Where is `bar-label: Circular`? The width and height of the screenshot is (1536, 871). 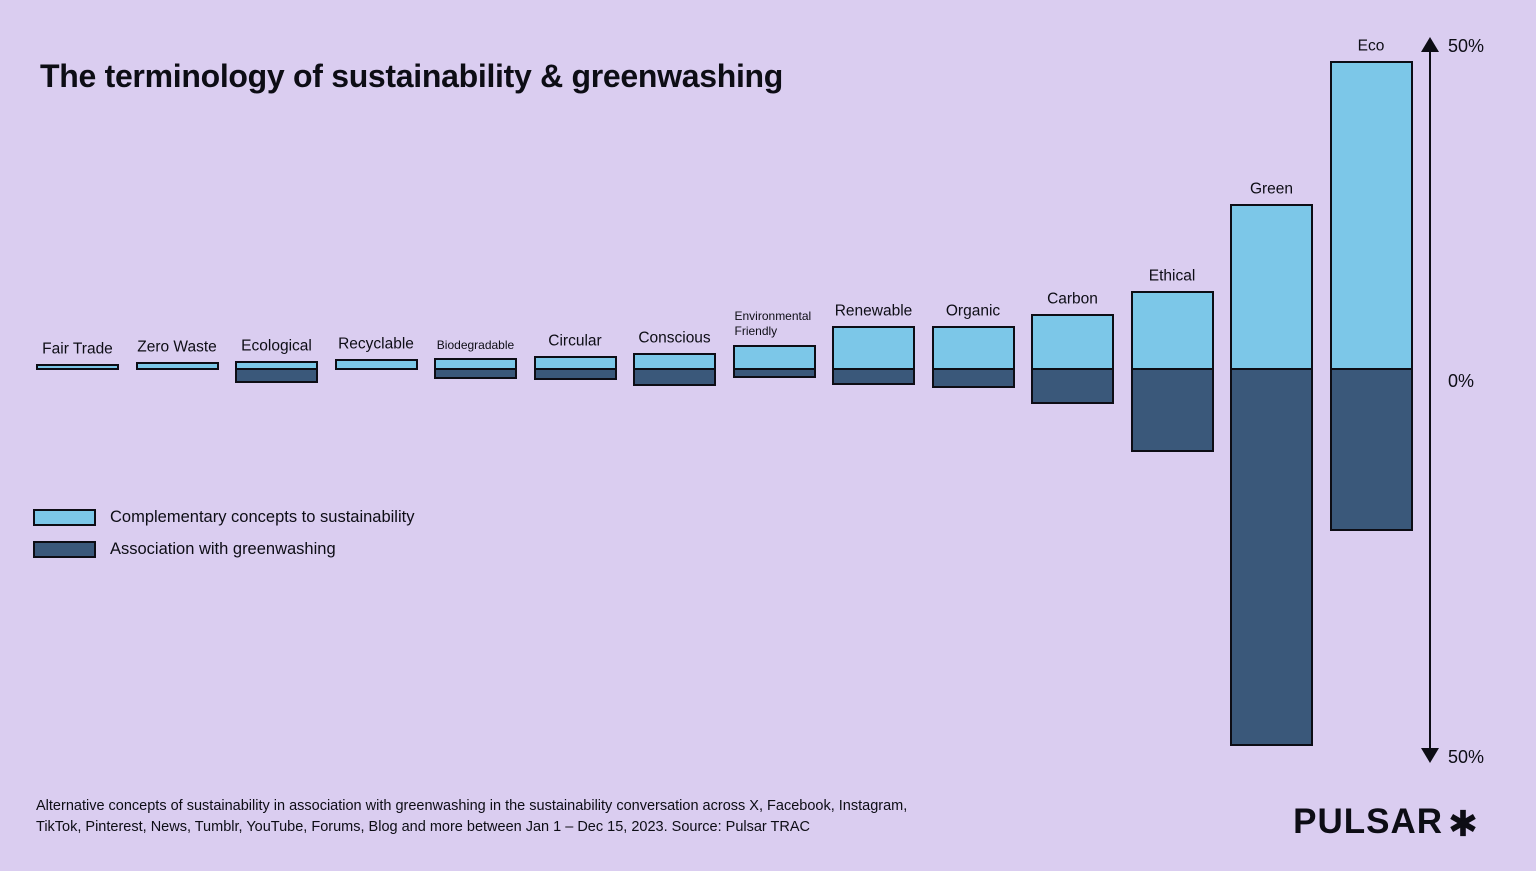 bar-label: Circular is located at coordinates (575, 341).